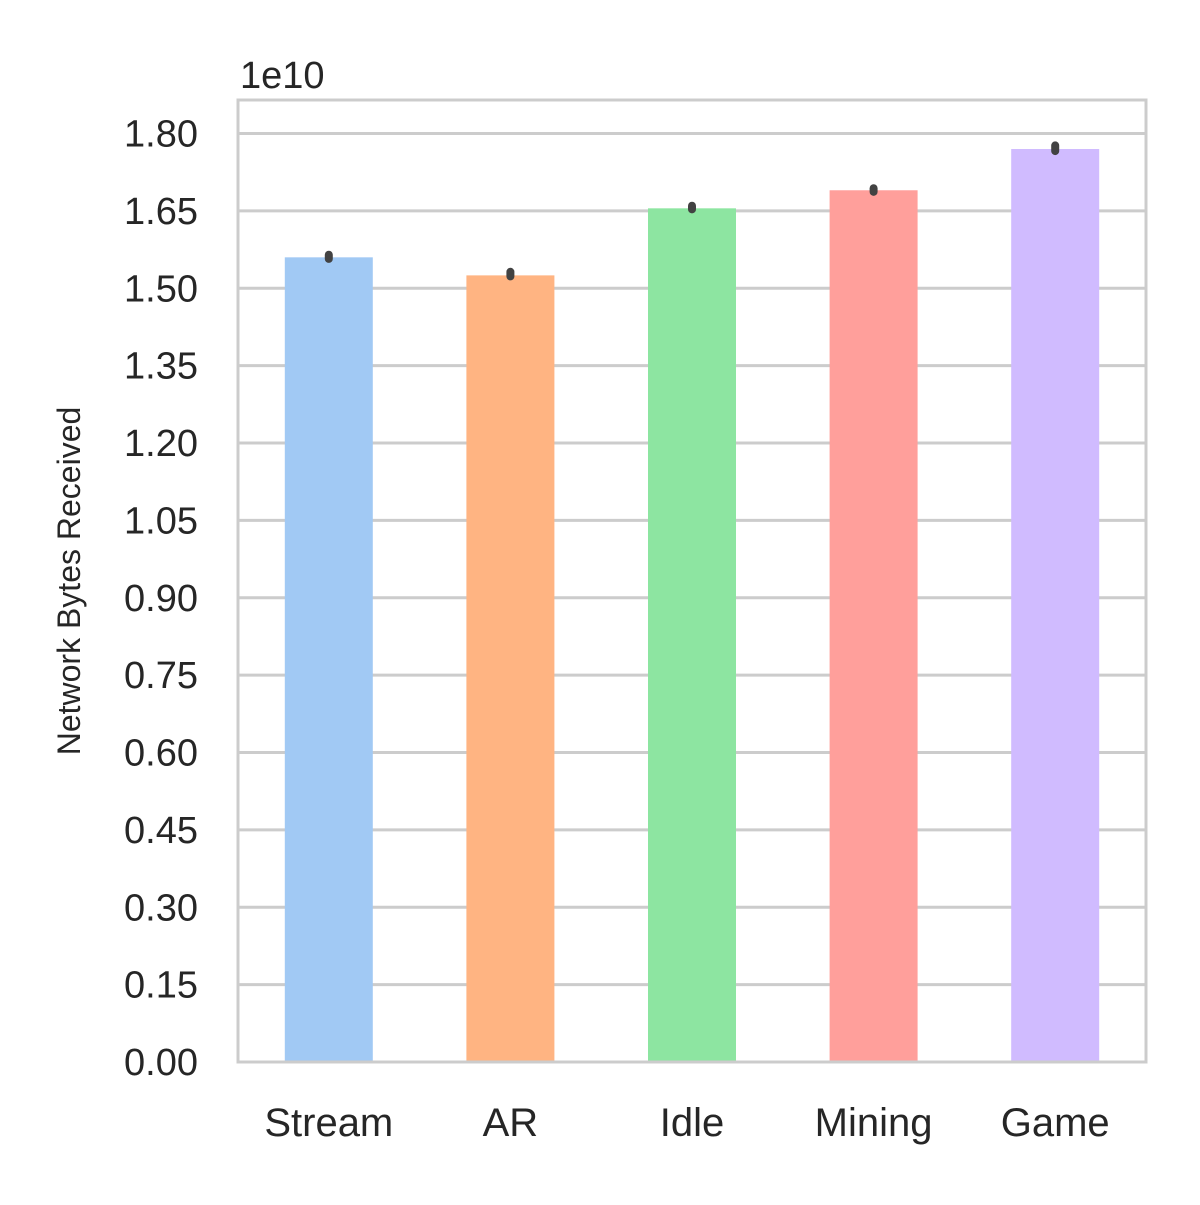  Describe the element at coordinates (161, 135) in the screenshot. I see `y-tick-label: 1.80` at that location.